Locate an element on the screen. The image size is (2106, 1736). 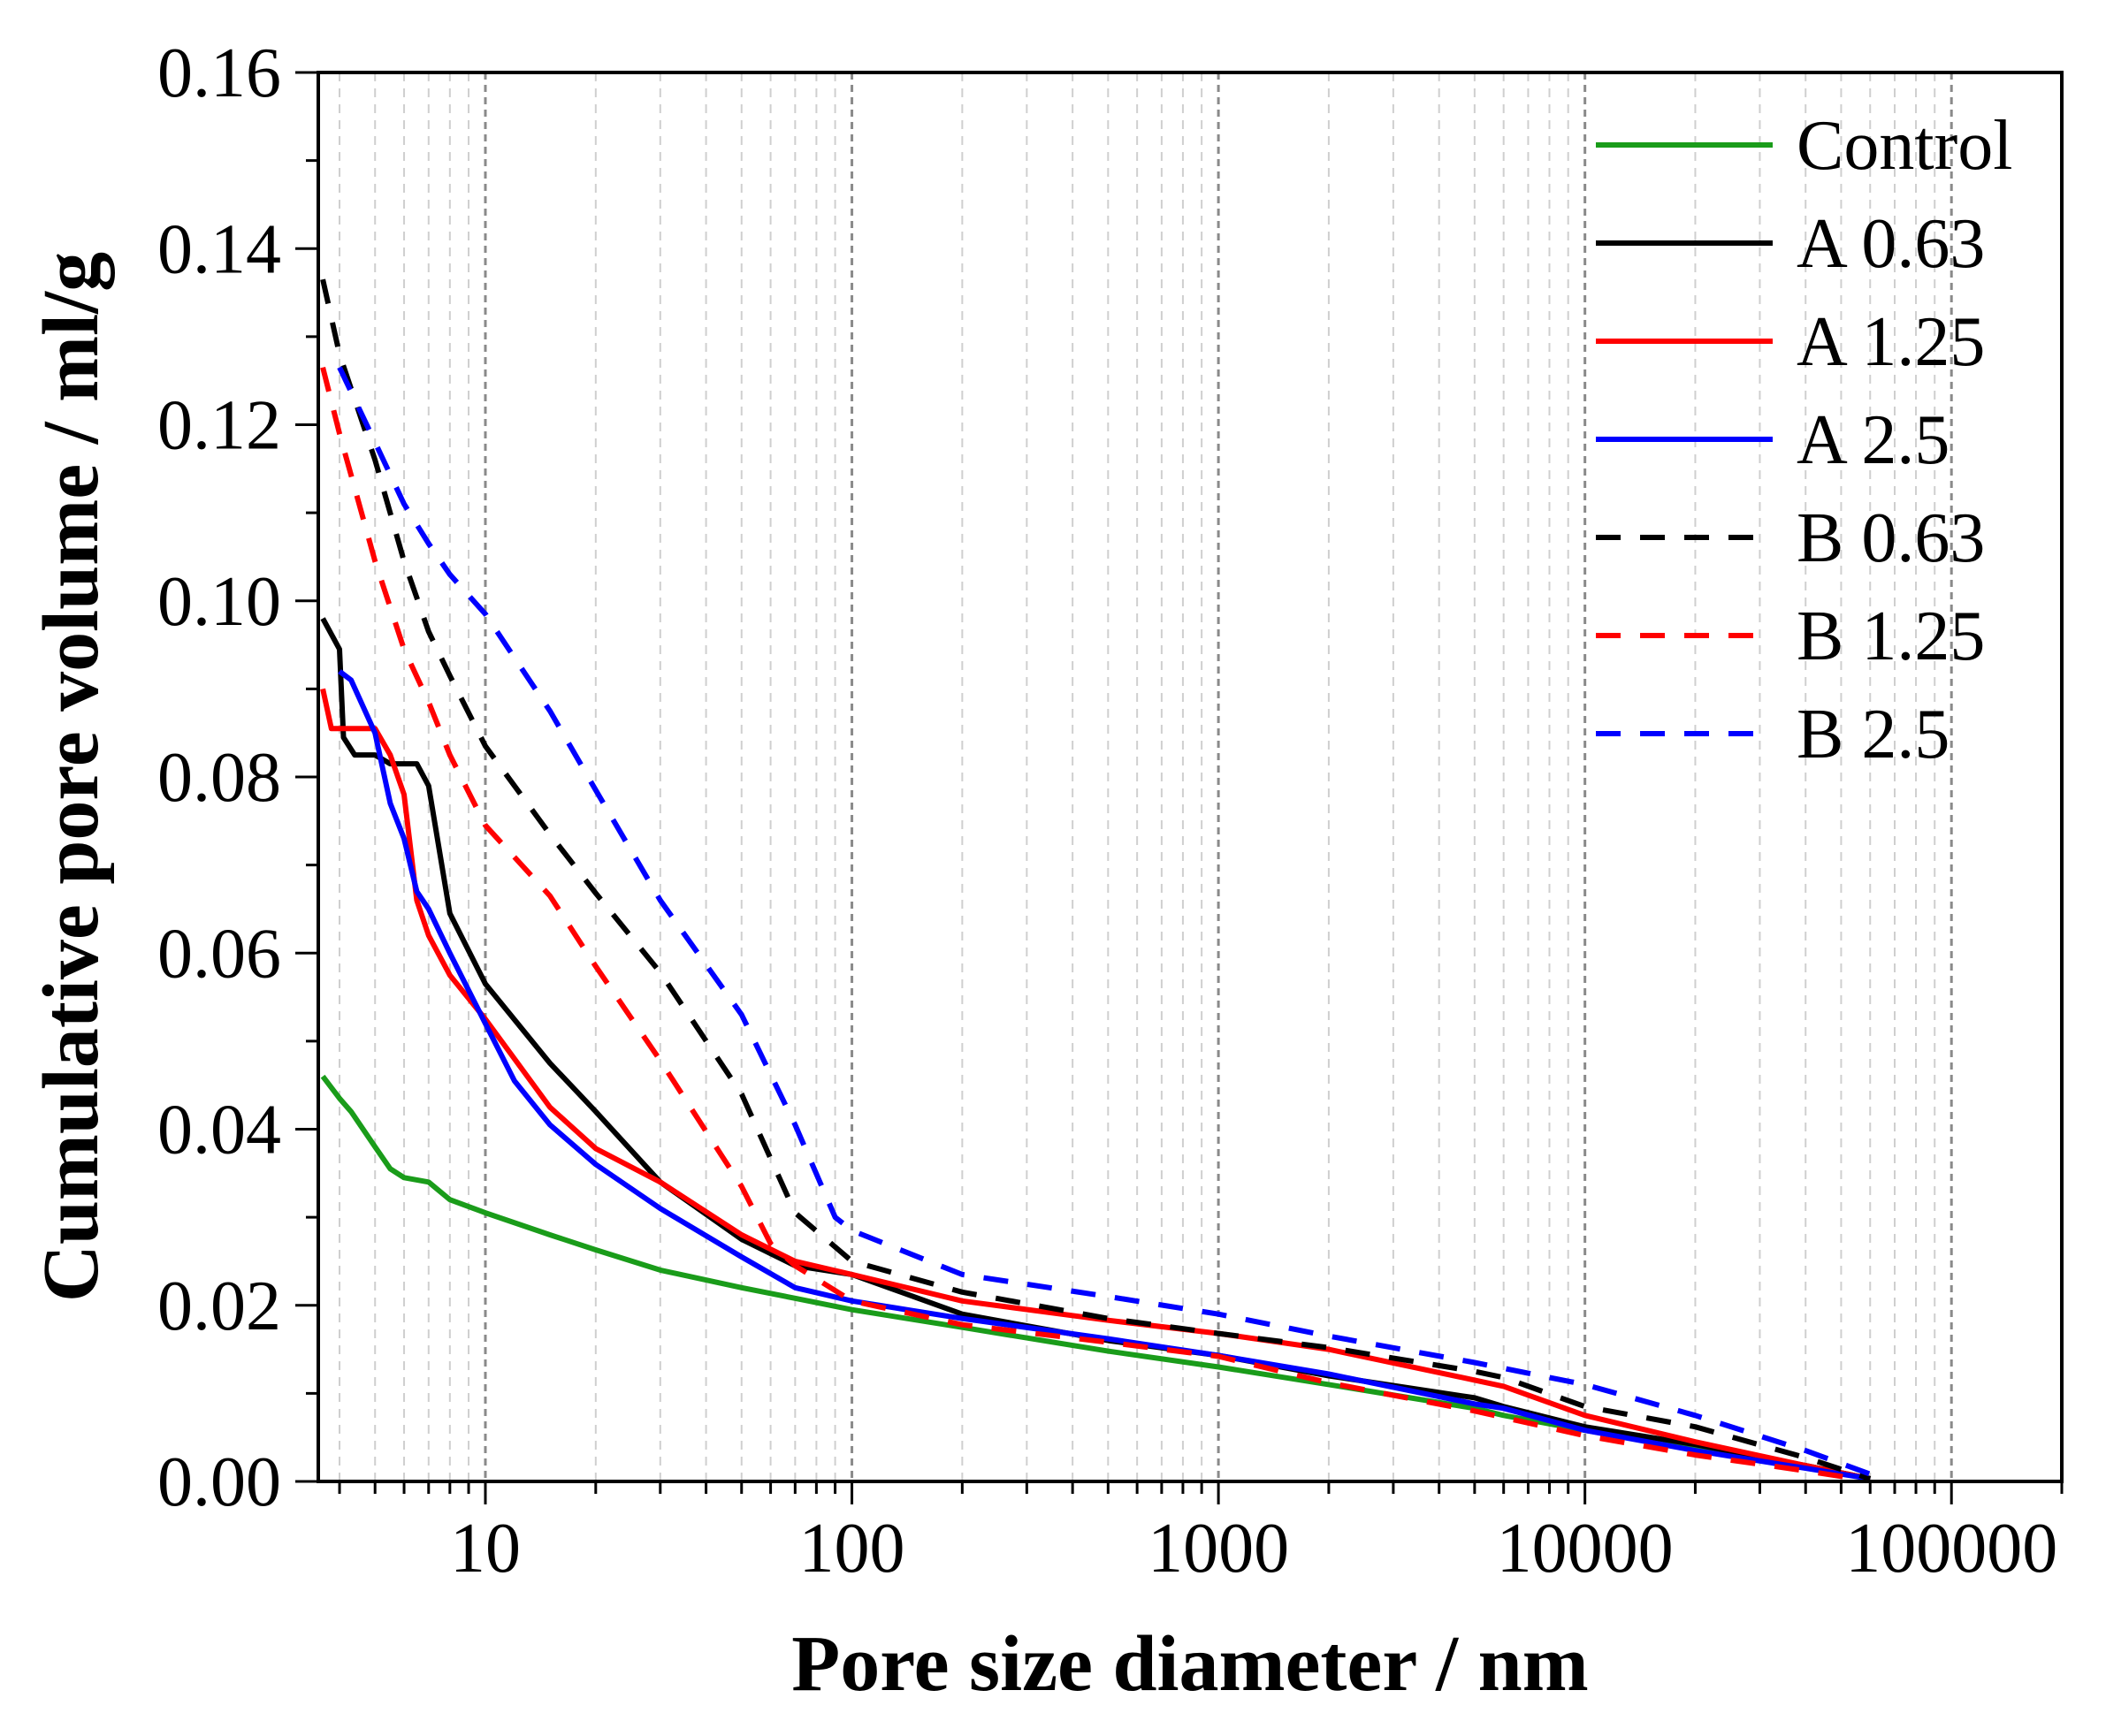
legend-label: Control is located at coordinates (1904, 146).